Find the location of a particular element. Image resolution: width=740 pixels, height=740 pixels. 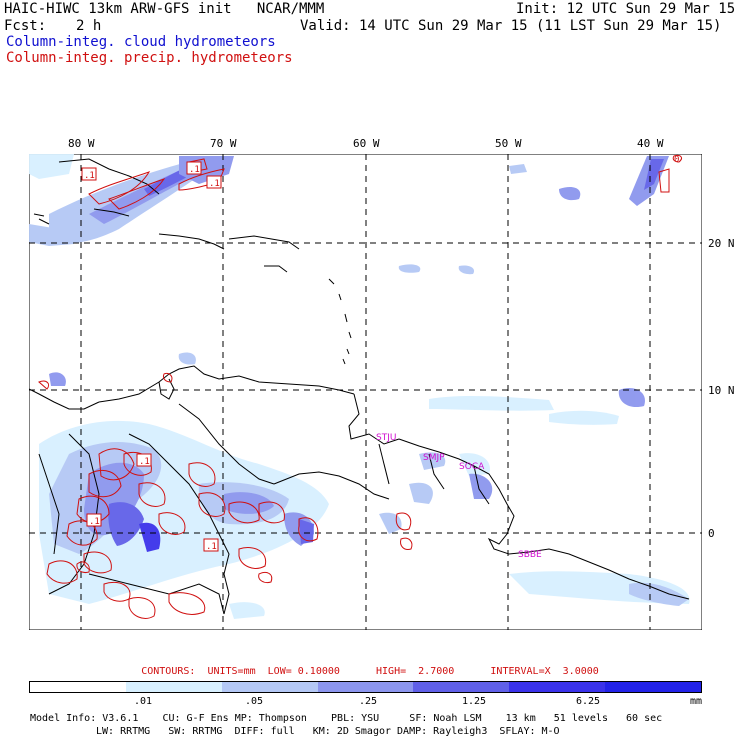

station-labels: STJU SMJP SOCA SBBE is located at coordinates (459, 496).